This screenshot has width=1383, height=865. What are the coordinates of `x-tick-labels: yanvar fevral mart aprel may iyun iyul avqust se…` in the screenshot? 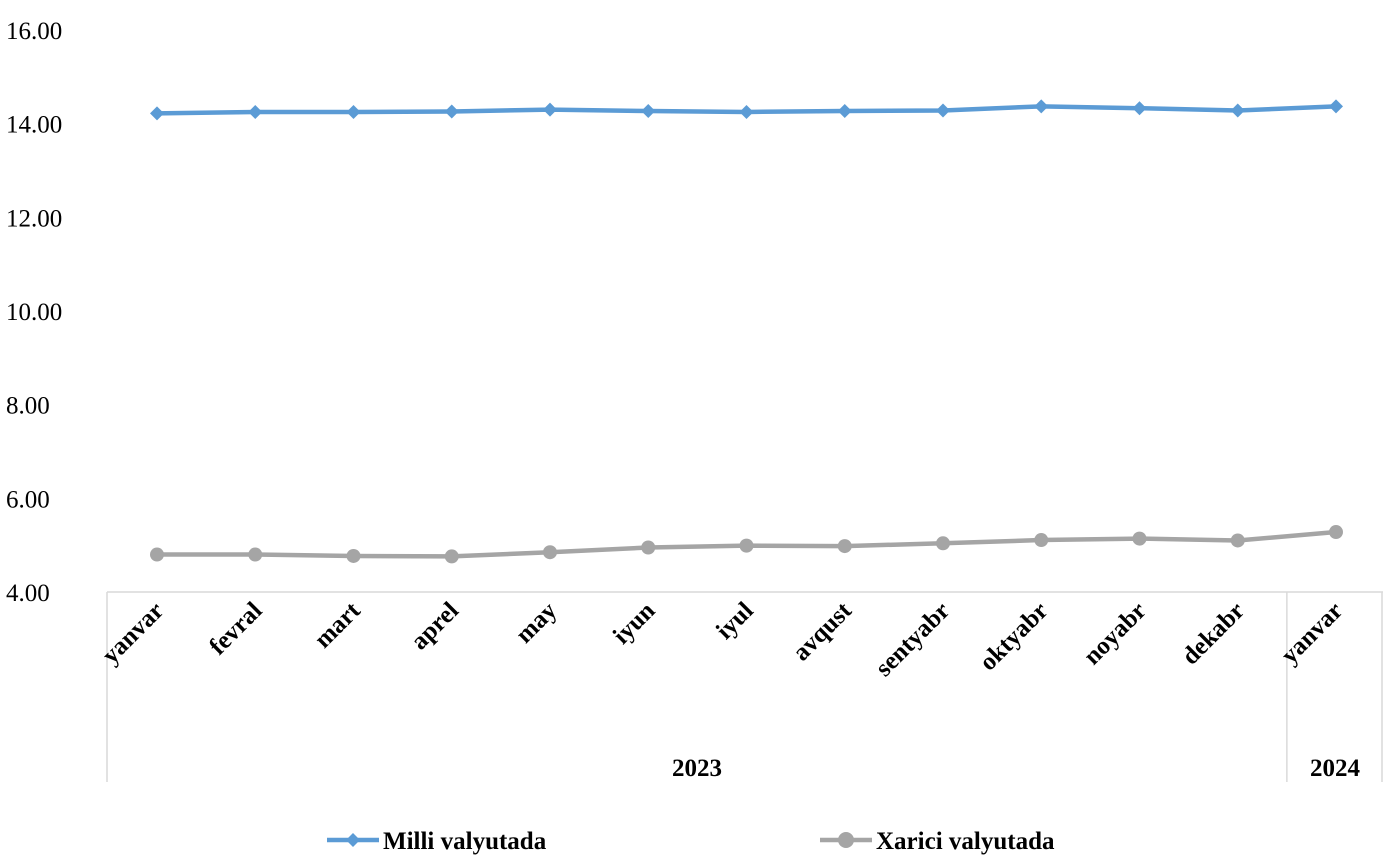 It's located at (722, 639).